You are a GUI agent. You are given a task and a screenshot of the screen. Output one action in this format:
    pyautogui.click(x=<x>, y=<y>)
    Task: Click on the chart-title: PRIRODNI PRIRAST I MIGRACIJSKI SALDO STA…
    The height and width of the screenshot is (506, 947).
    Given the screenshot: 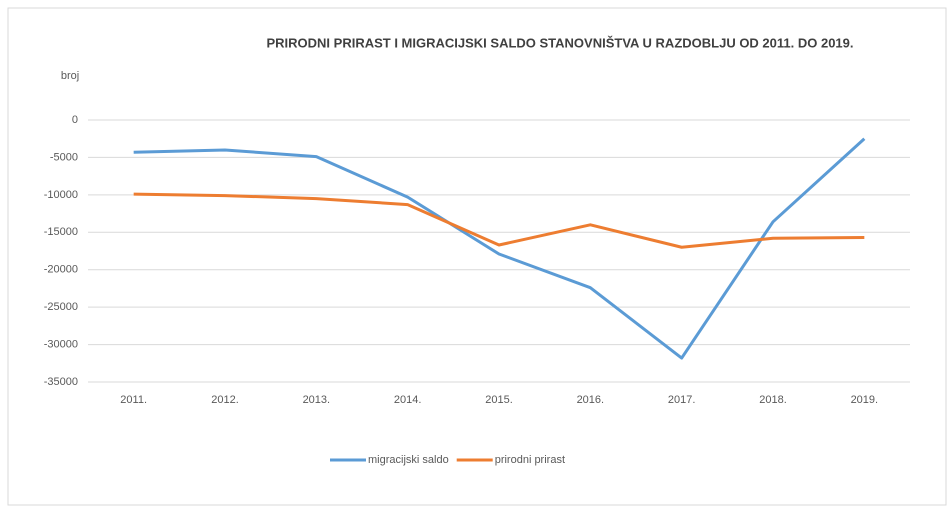 What is the action you would take?
    pyautogui.click(x=559, y=42)
    